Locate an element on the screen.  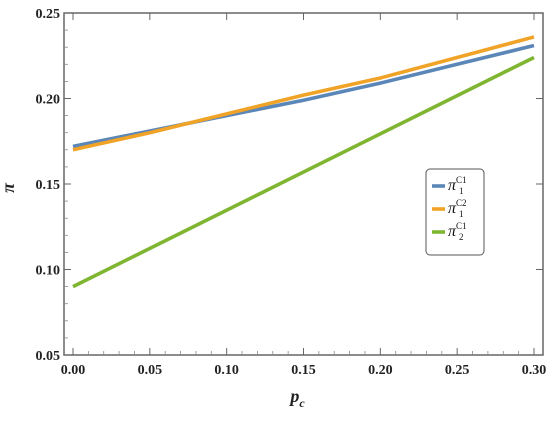
legend: πC1 1 πC2 1 πC1 2 is located at coordinates (455, 212).